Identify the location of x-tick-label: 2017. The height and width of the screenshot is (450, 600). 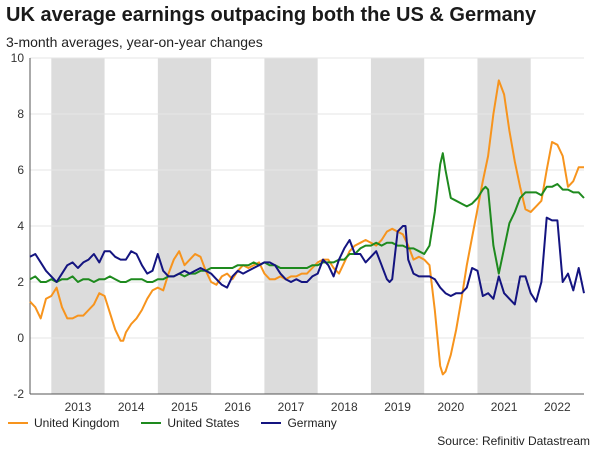
(291, 407).